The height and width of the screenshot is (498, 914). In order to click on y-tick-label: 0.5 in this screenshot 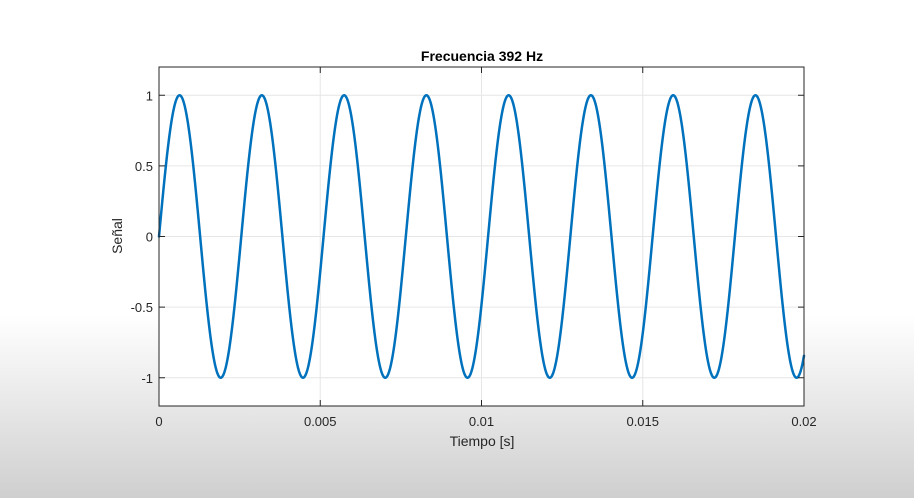, I will do `click(144, 166)`.